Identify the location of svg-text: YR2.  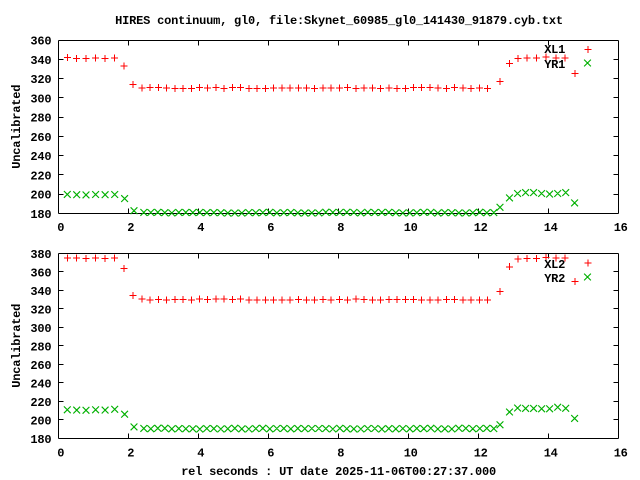
(554, 279).